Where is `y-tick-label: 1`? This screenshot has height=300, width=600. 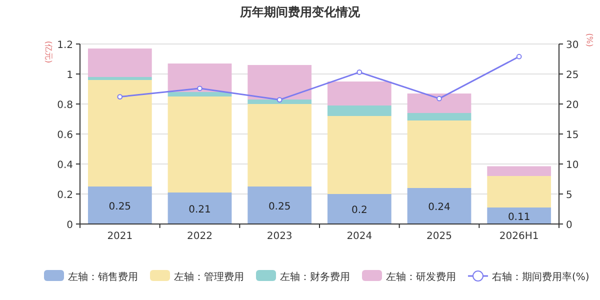
y-tick-label: 1 is located at coordinates (69, 75).